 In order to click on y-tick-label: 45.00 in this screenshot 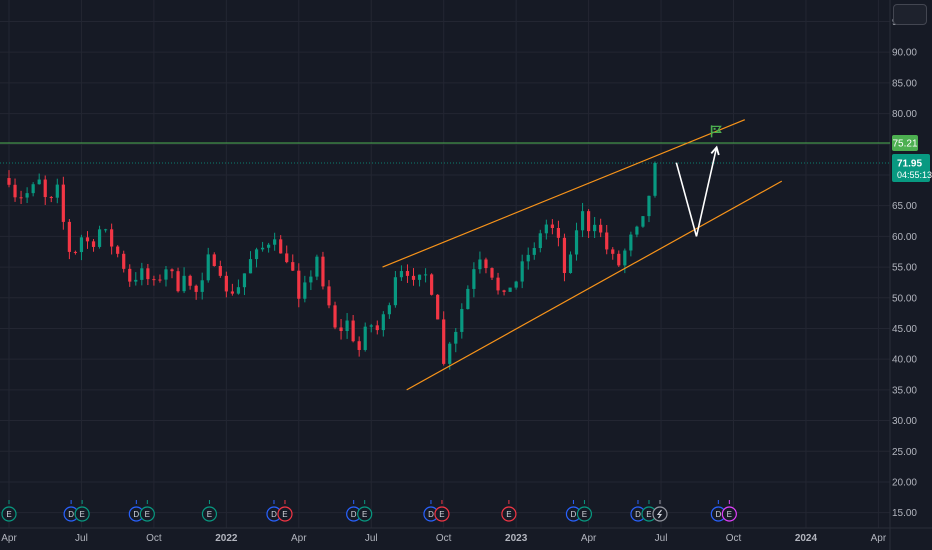, I will do `click(904, 329)`.